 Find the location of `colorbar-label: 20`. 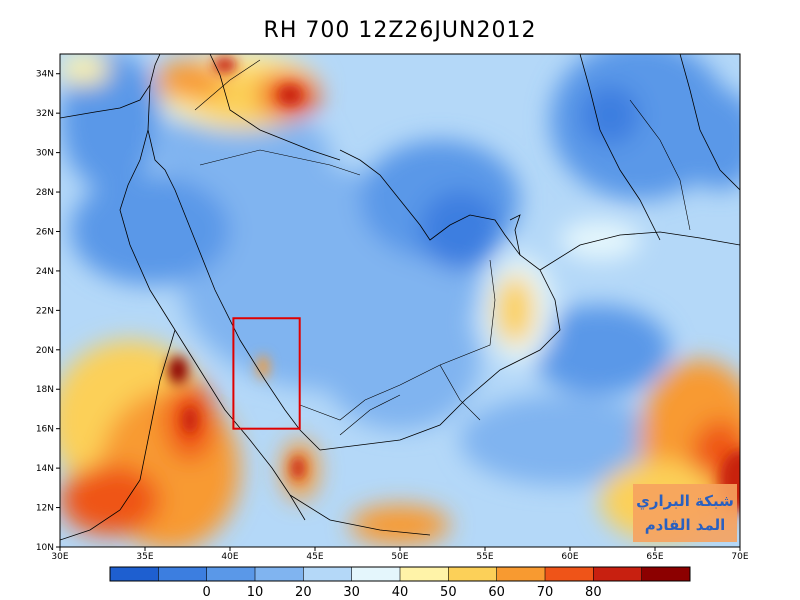

colorbar-label: 20 is located at coordinates (303, 592).